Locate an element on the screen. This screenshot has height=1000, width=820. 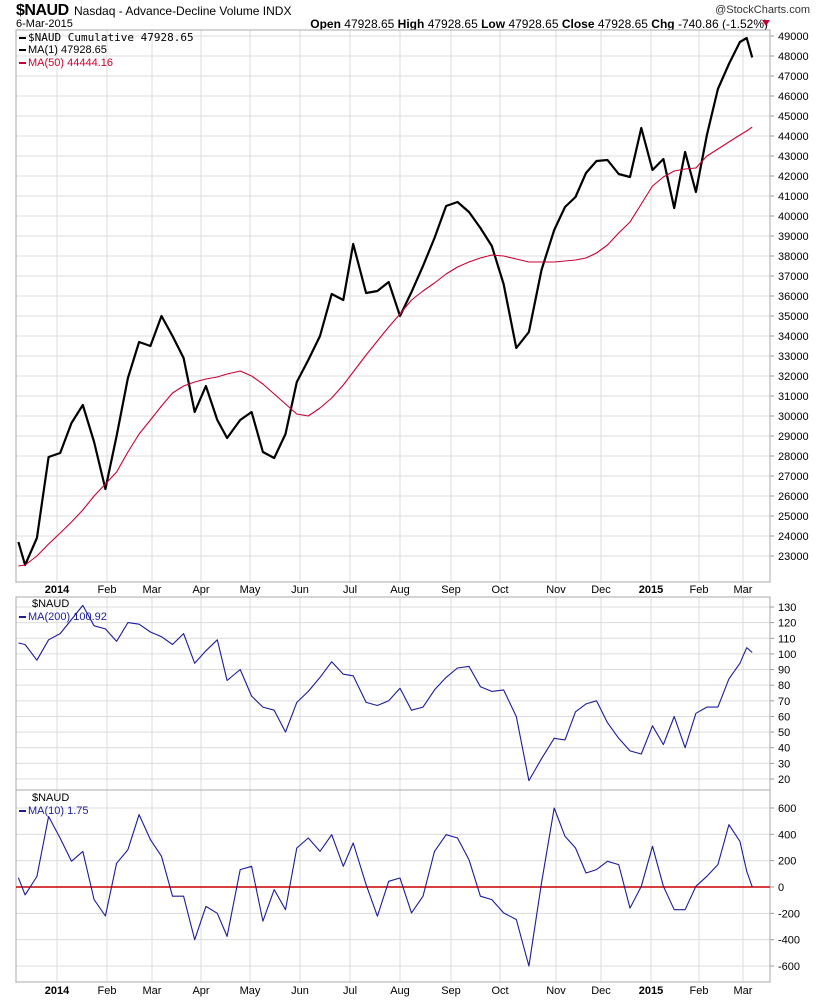
y-tick-label: 44000 is located at coordinates (793, 137).